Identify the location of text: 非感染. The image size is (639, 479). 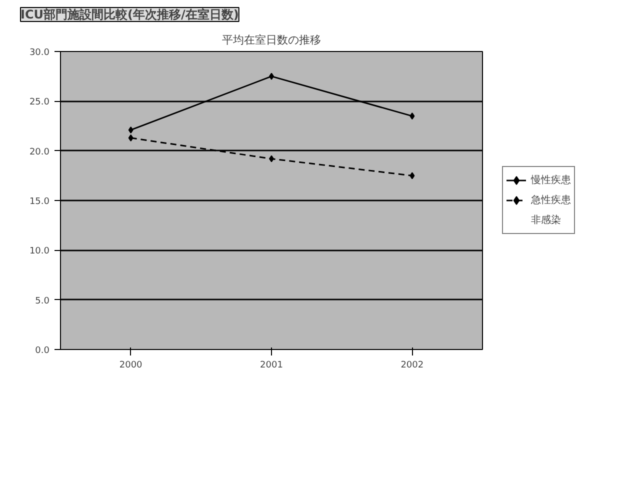
(546, 220).